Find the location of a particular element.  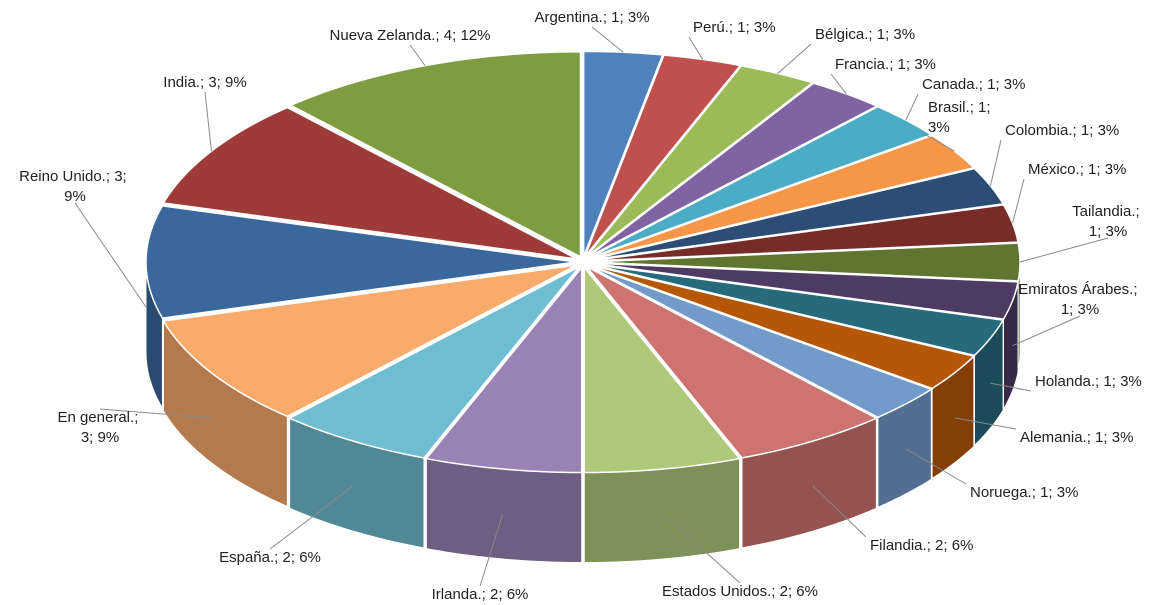

data-label: Francia.; 1; 3% is located at coordinates (885, 64).